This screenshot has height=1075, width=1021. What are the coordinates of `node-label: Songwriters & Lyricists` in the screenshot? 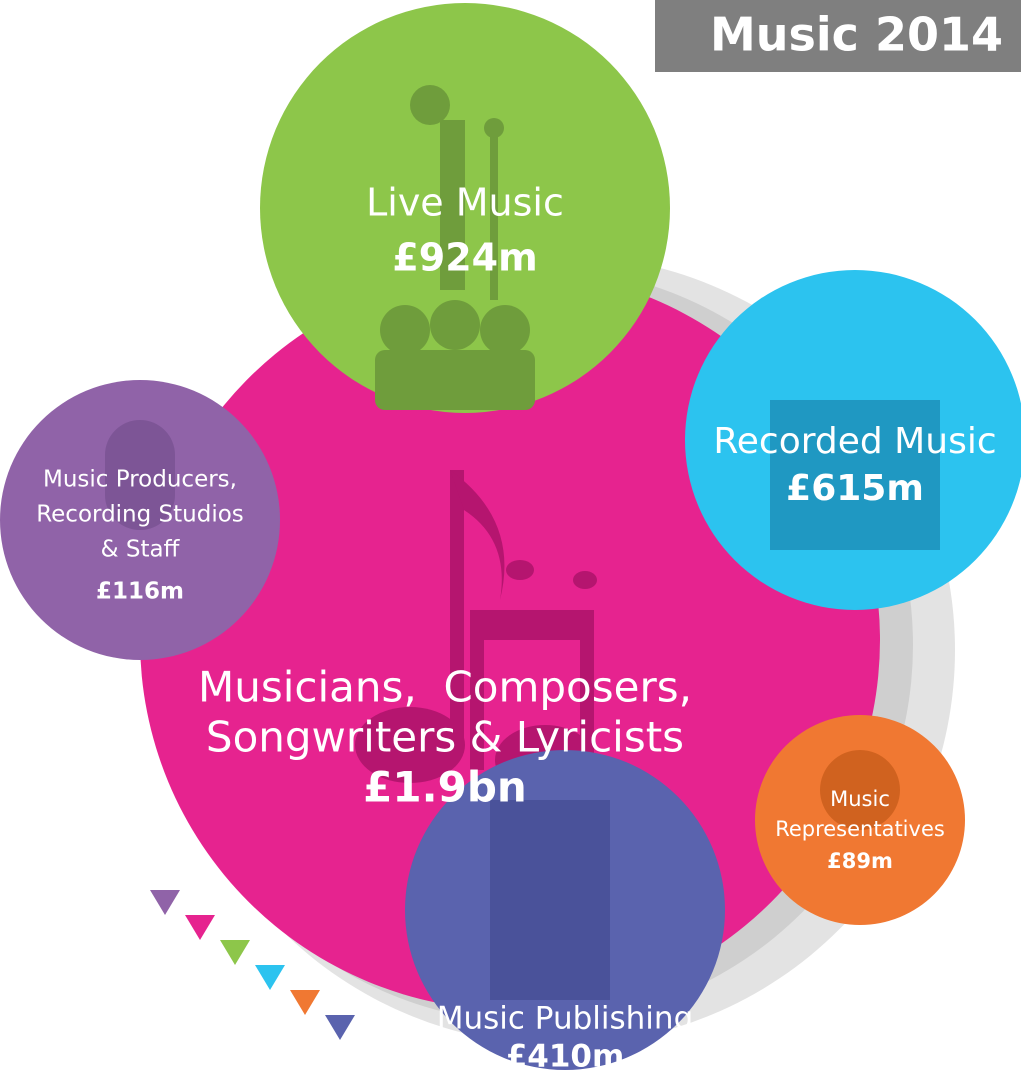 It's located at (445, 737).